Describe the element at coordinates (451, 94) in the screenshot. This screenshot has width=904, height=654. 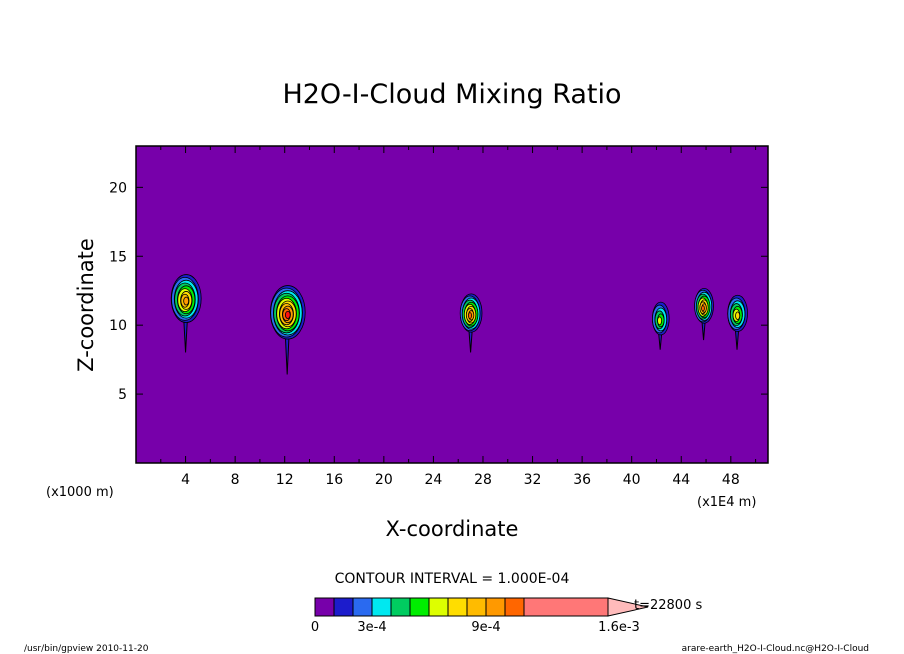
I see `chart-title: H2O-I-Cloud Mixing Ratio` at that location.